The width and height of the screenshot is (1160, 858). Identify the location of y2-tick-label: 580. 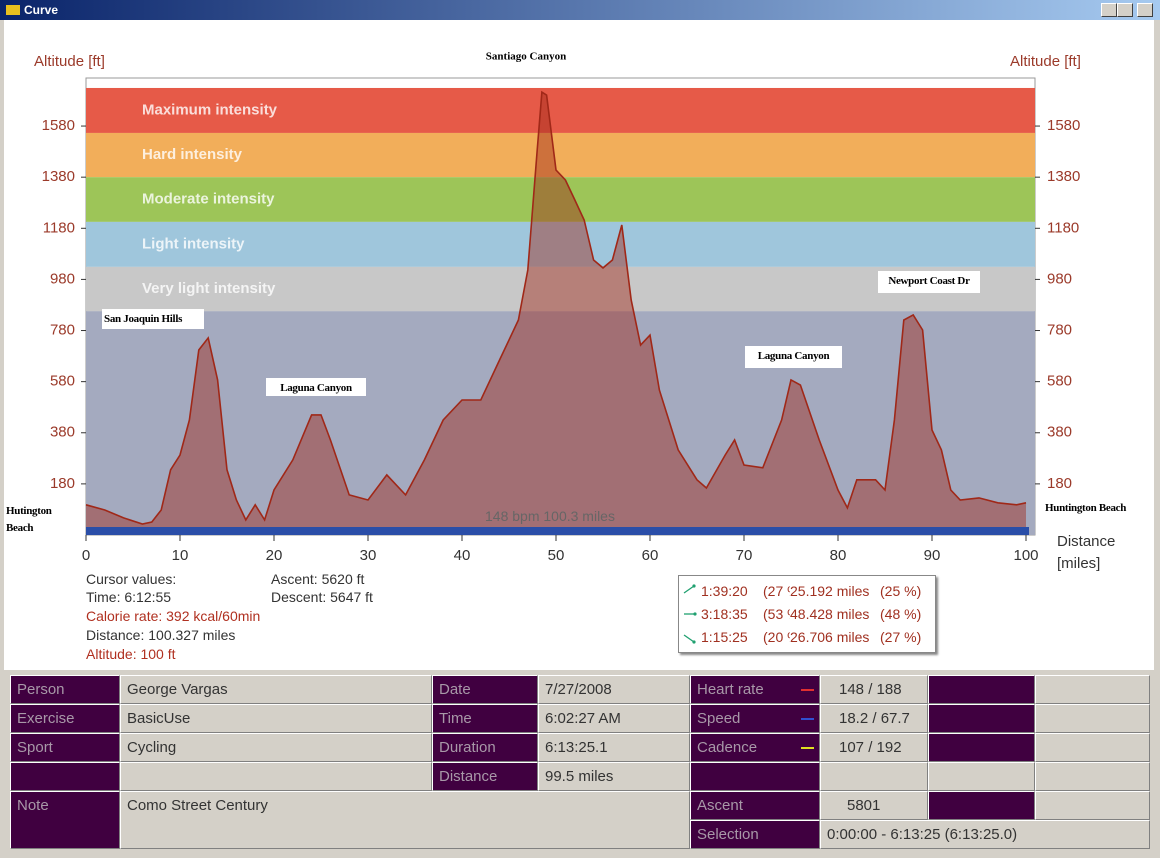
(1059, 381).